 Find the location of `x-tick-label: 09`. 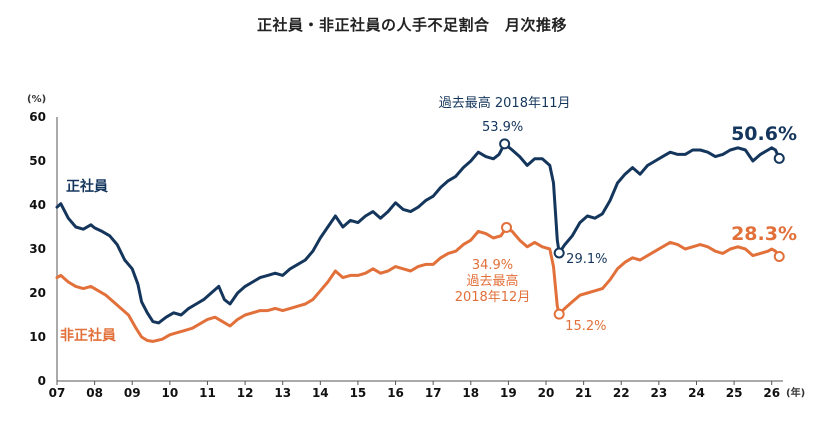

x-tick-label: 09 is located at coordinates (132, 393).